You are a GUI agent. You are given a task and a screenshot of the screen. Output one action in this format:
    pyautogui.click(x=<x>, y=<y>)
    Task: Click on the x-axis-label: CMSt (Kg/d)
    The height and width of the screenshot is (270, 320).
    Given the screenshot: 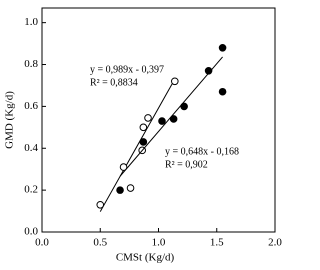 What is the action you would take?
    pyautogui.click(x=145, y=258)
    